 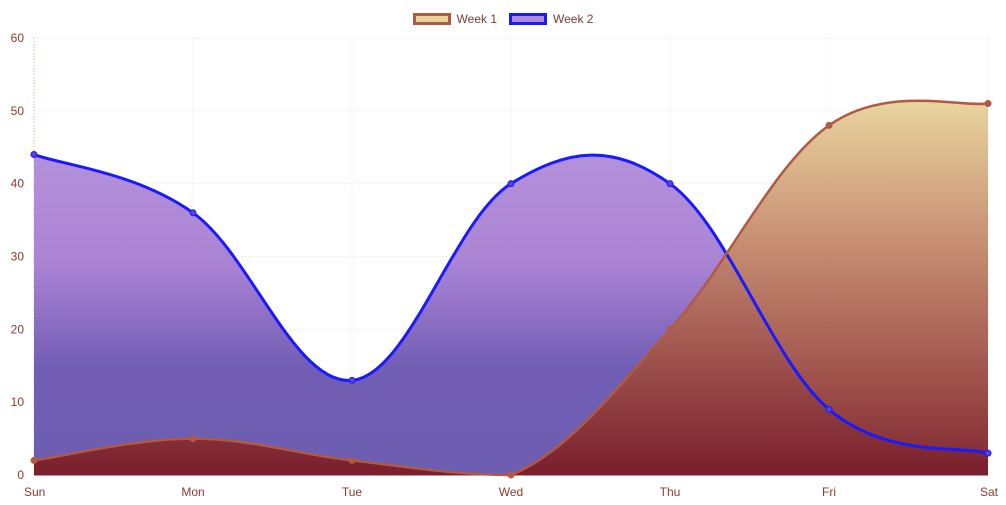 What do you see at coordinates (20, 475) in the screenshot?
I see `y-tick-label: 0` at bounding box center [20, 475].